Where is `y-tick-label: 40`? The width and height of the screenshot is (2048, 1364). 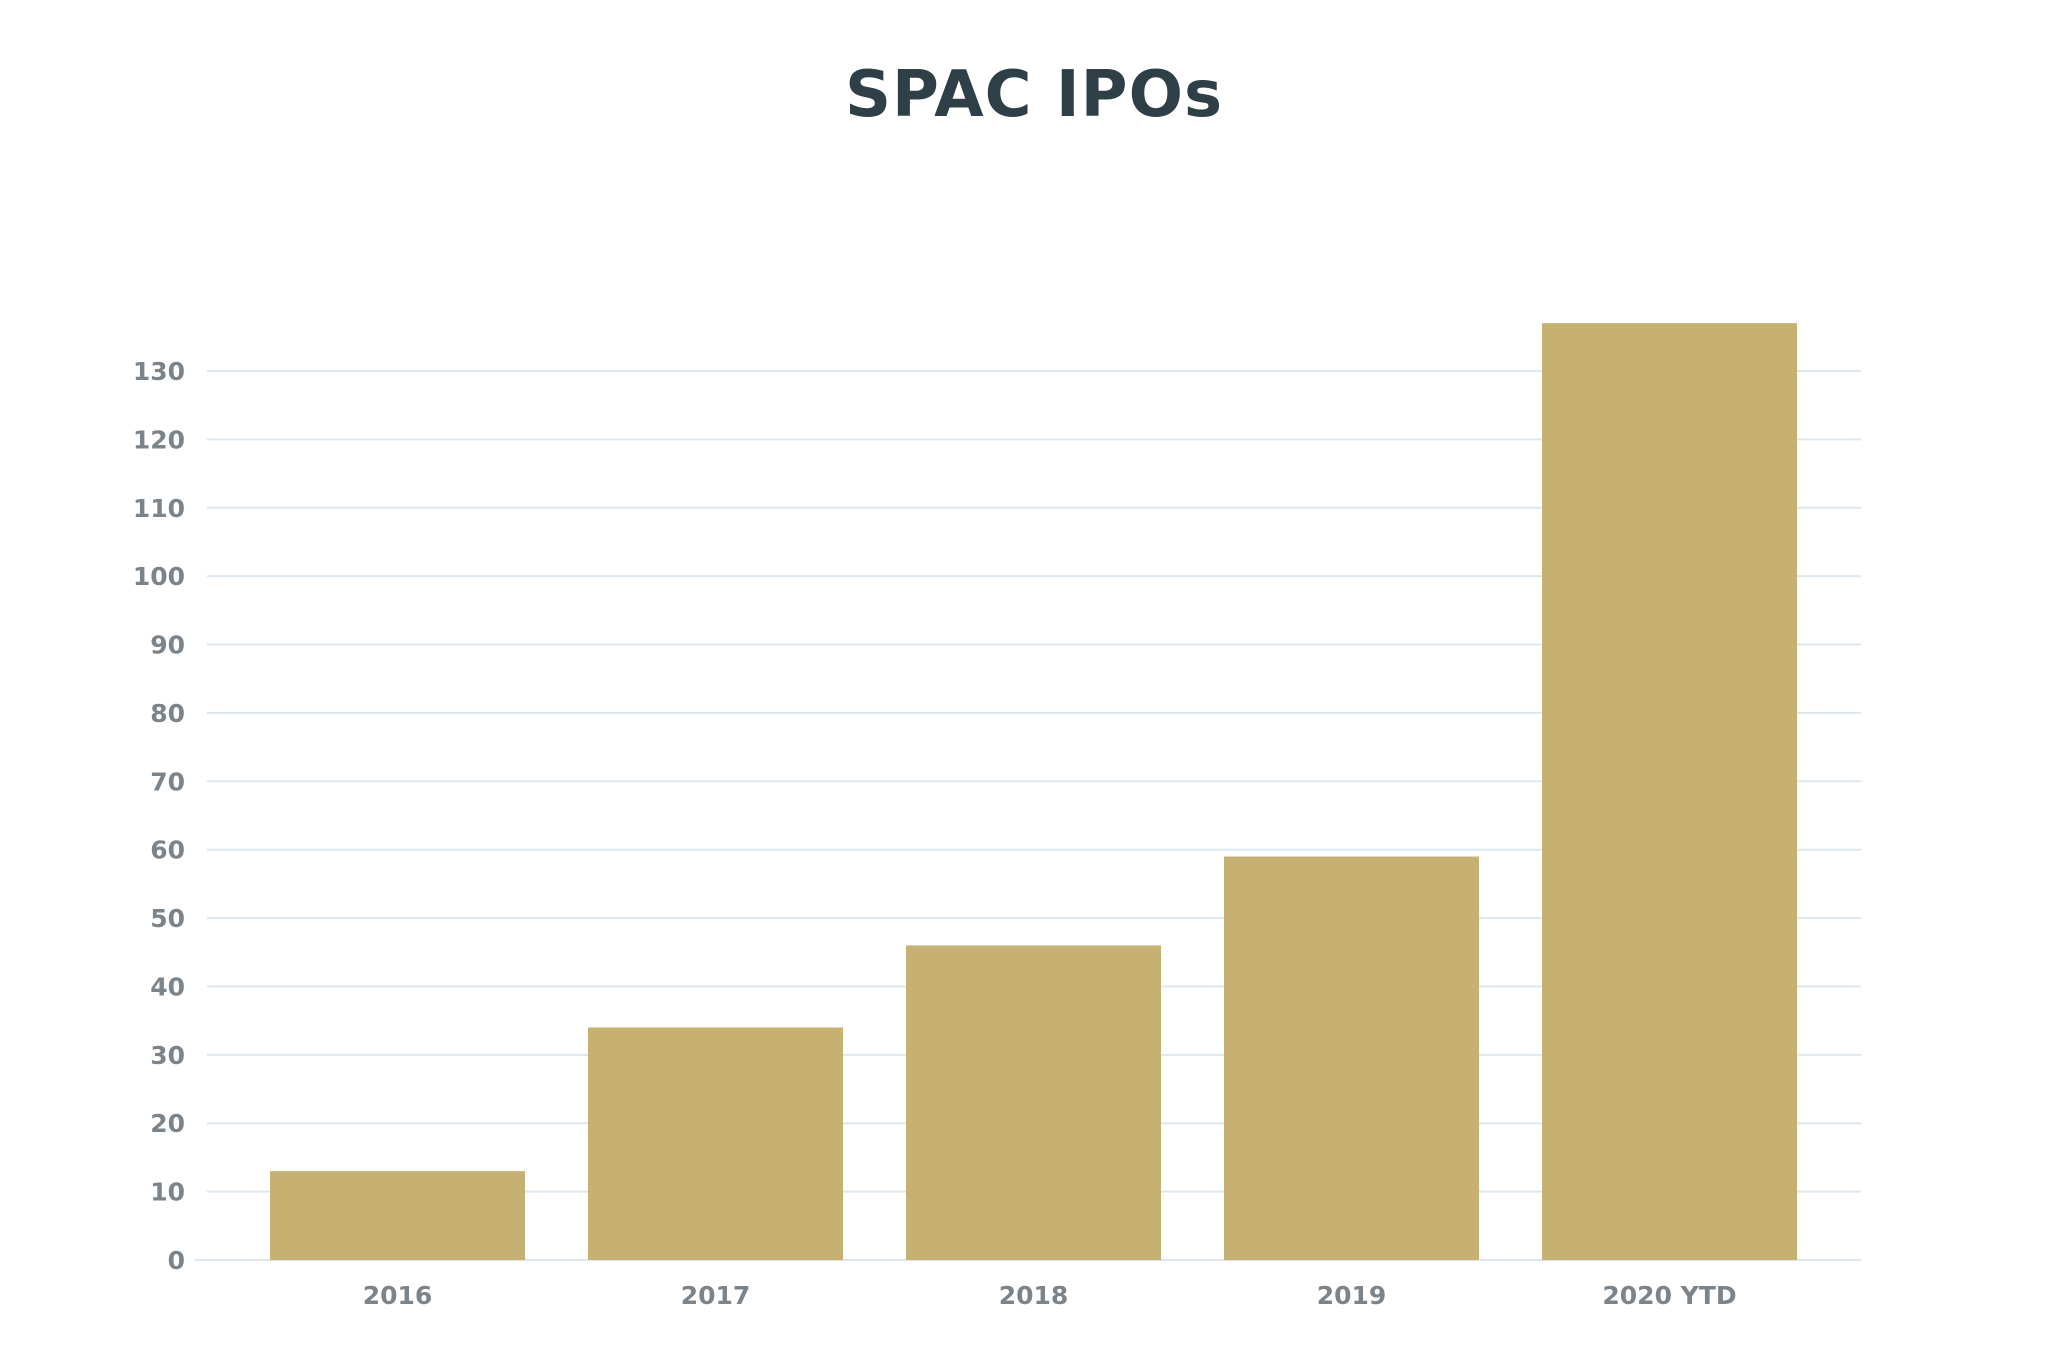 y-tick-label: 40 is located at coordinates (167, 986).